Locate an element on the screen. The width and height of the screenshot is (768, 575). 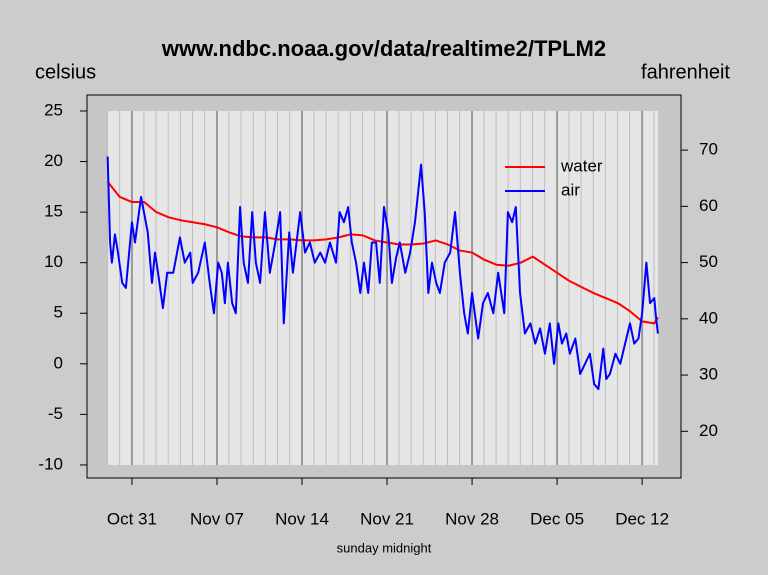
y2-tick-label: 40 is located at coordinates (708, 317).